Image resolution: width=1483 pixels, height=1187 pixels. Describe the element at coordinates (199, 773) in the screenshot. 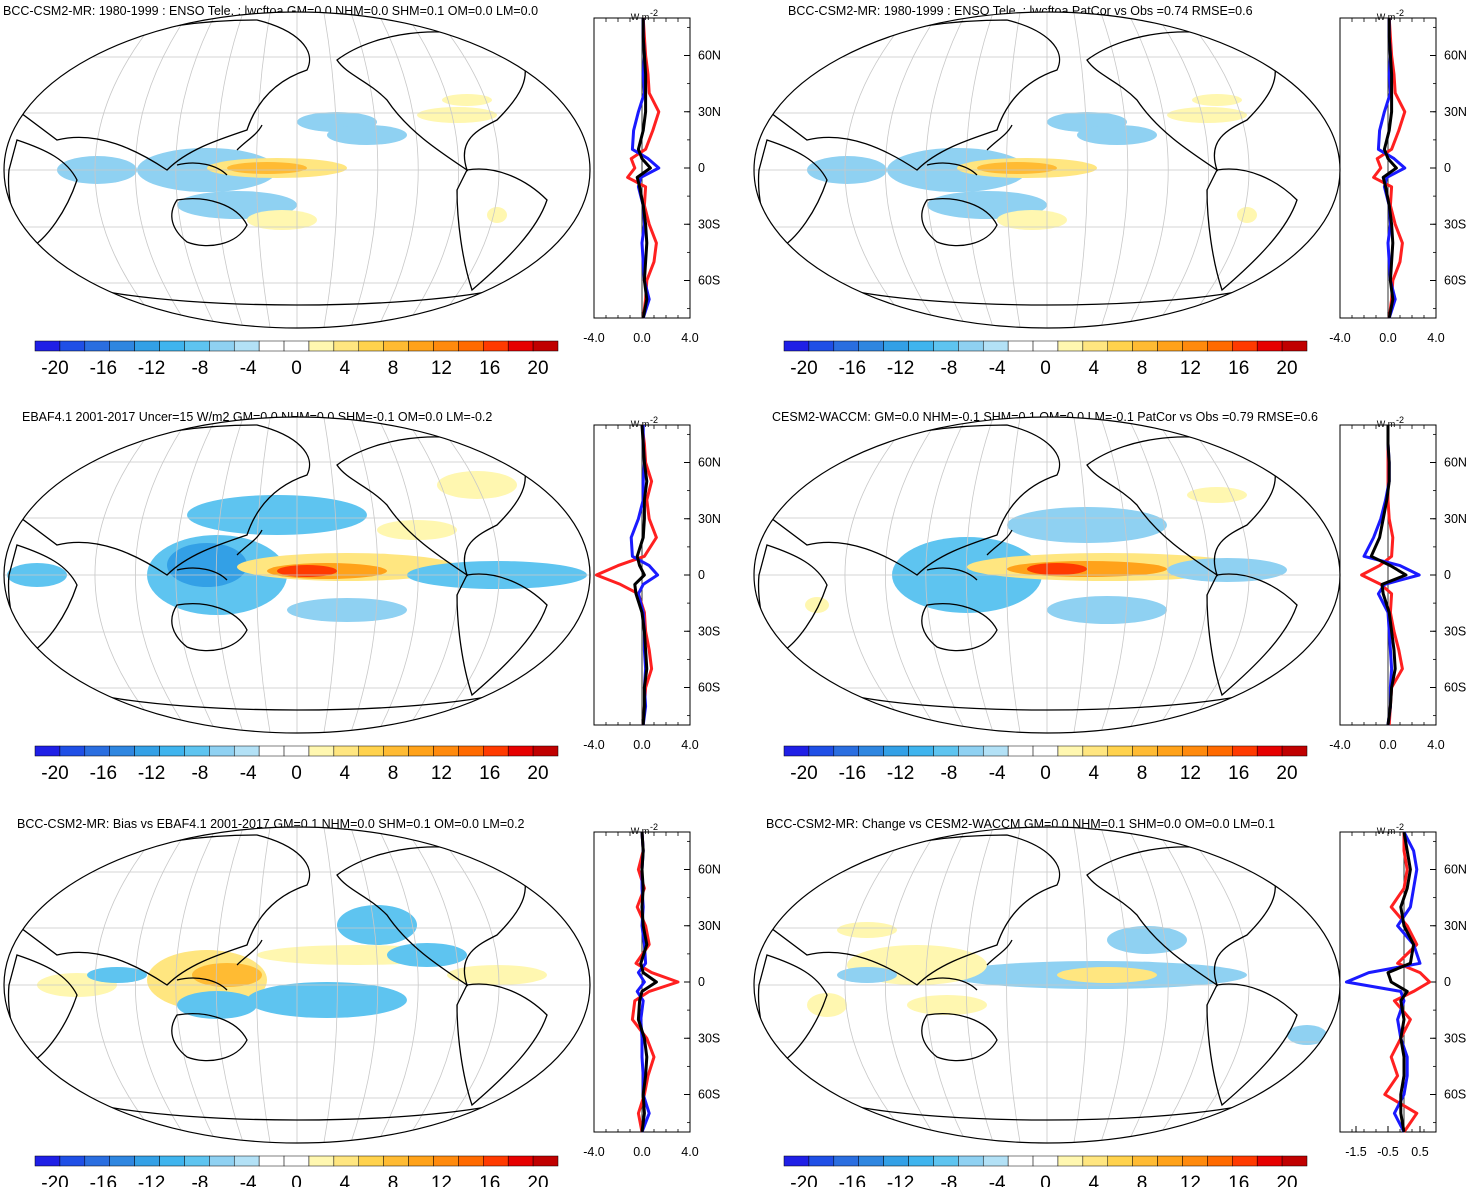

I see `colorbar-label: -8` at that location.